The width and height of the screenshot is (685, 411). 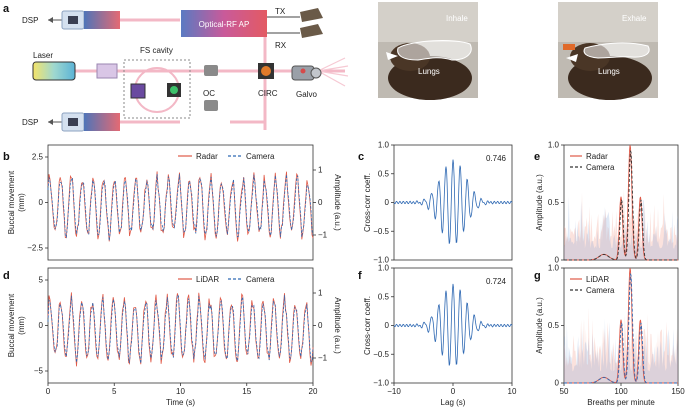 I want to click on ytick-label-b: 2.5, so click(x=38, y=157).